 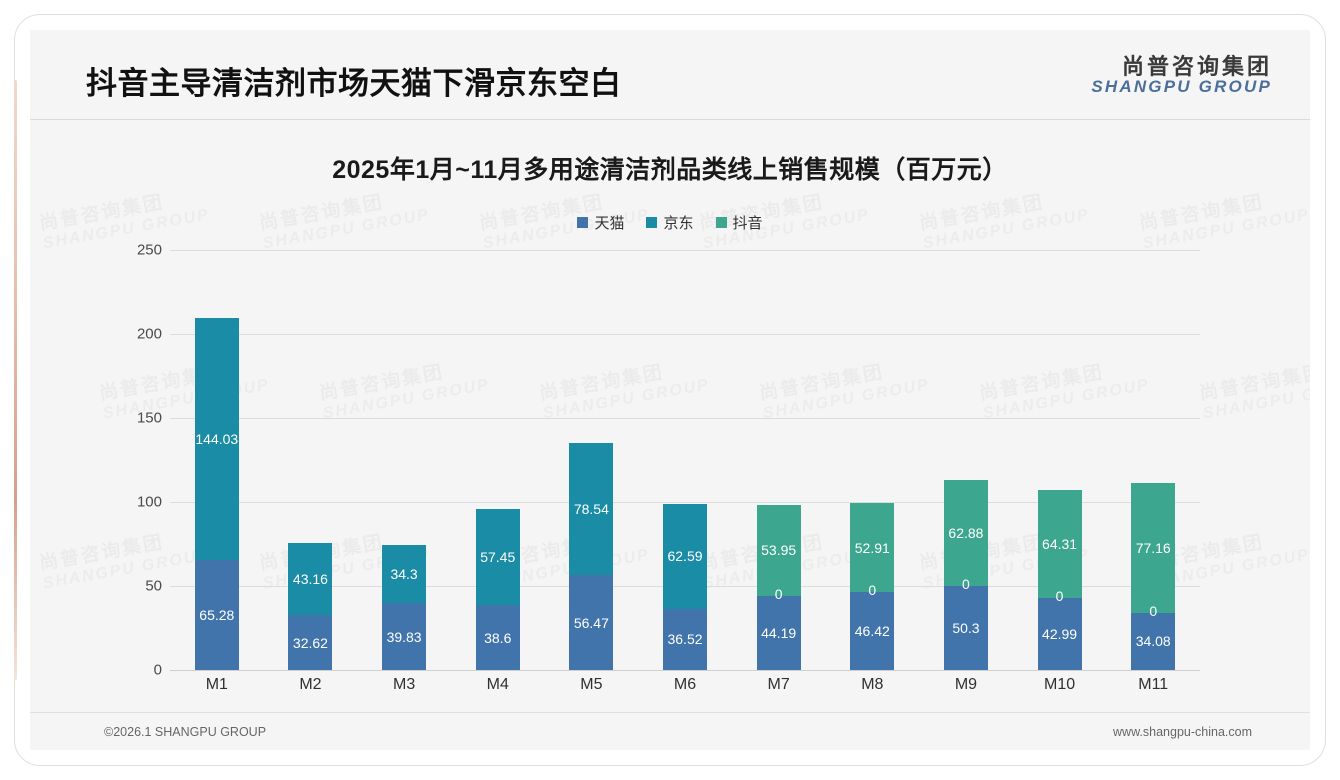 What do you see at coordinates (747, 223) in the screenshot?
I see `legend-label: 抖音` at bounding box center [747, 223].